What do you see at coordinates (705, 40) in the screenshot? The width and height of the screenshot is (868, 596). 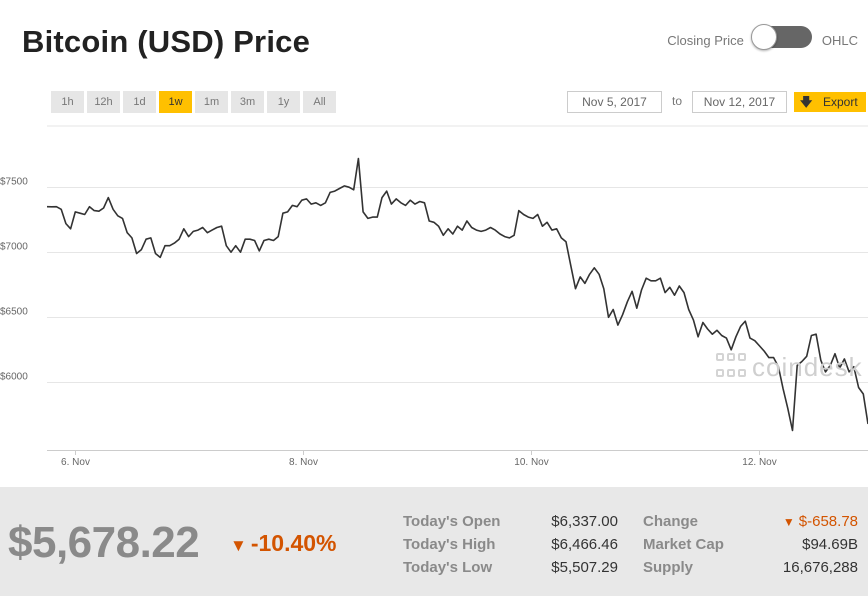 I see `closing-price-label: Closing Price` at bounding box center [705, 40].